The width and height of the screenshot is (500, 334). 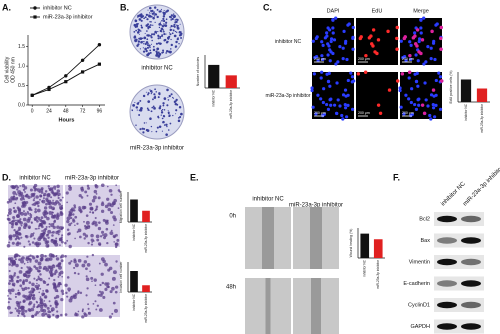 I want to click on x-tick-label: miR-23a-3p inhibitor, so click(x=482, y=118).